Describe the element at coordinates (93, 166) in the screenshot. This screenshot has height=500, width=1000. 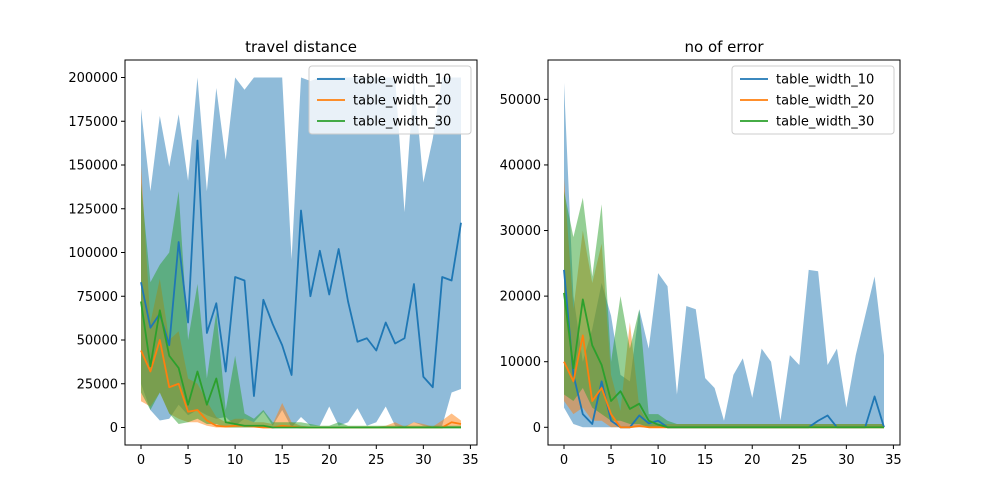
I see `y-tick-label: 150000` at that location.